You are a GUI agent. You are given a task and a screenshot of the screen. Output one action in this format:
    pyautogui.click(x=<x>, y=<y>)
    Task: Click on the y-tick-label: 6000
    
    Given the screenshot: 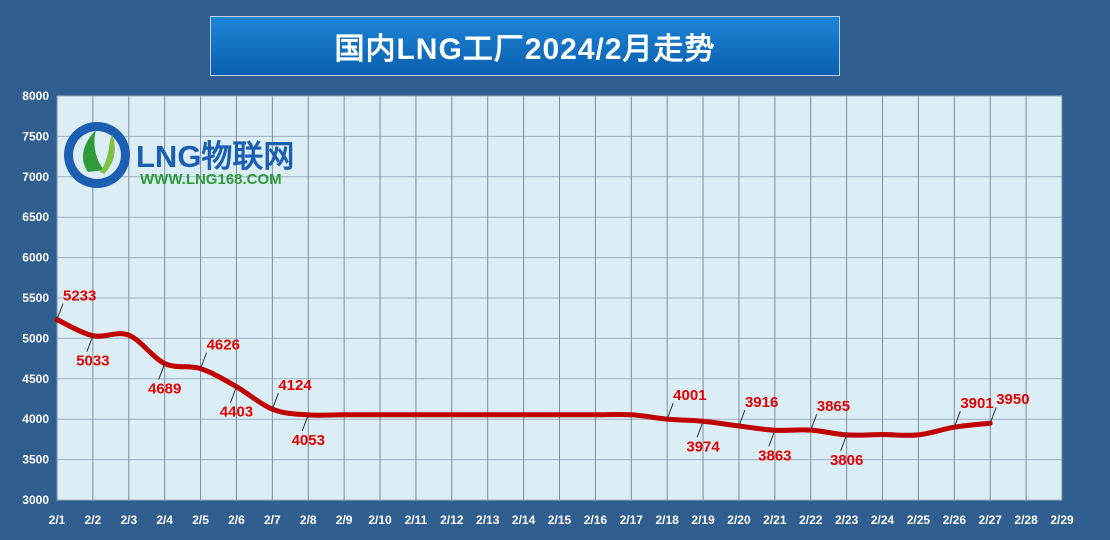 What is the action you would take?
    pyautogui.click(x=35, y=258)
    